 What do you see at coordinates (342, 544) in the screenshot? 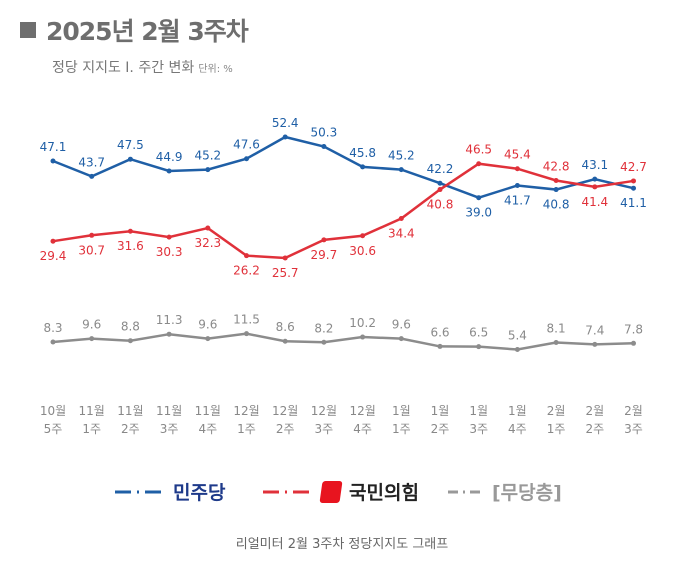
I see `caption: 리얼미터 2월 3주차 정당지지도 그래프` at bounding box center [342, 544].